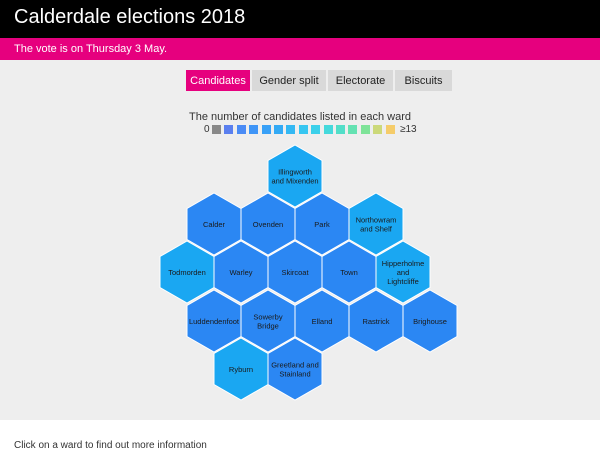 The height and width of the screenshot is (458, 600). What do you see at coordinates (207, 129) in the screenshot?
I see `legend-min-label: 0` at bounding box center [207, 129].